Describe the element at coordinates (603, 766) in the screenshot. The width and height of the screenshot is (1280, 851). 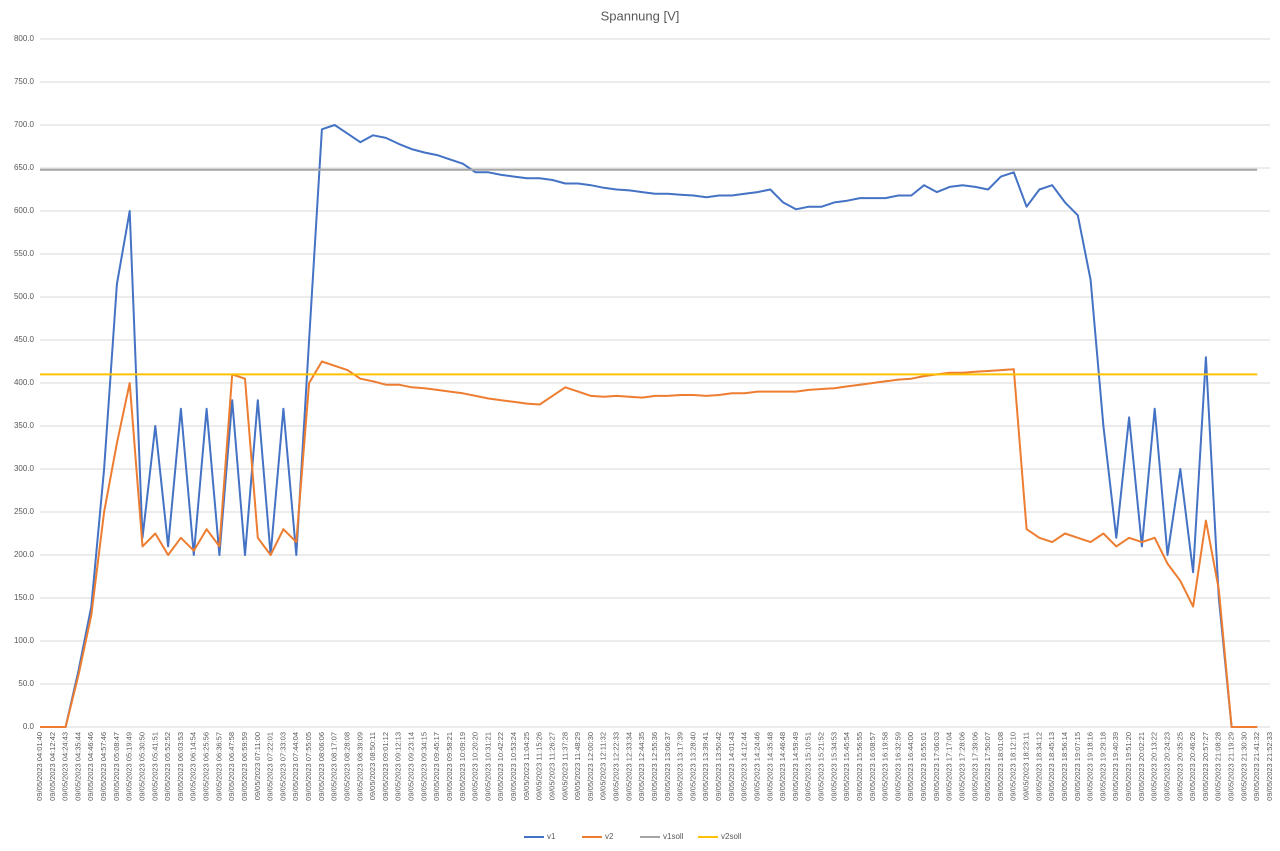
I see `x-tick-label: 09/05/2023 12:11:32` at that location.